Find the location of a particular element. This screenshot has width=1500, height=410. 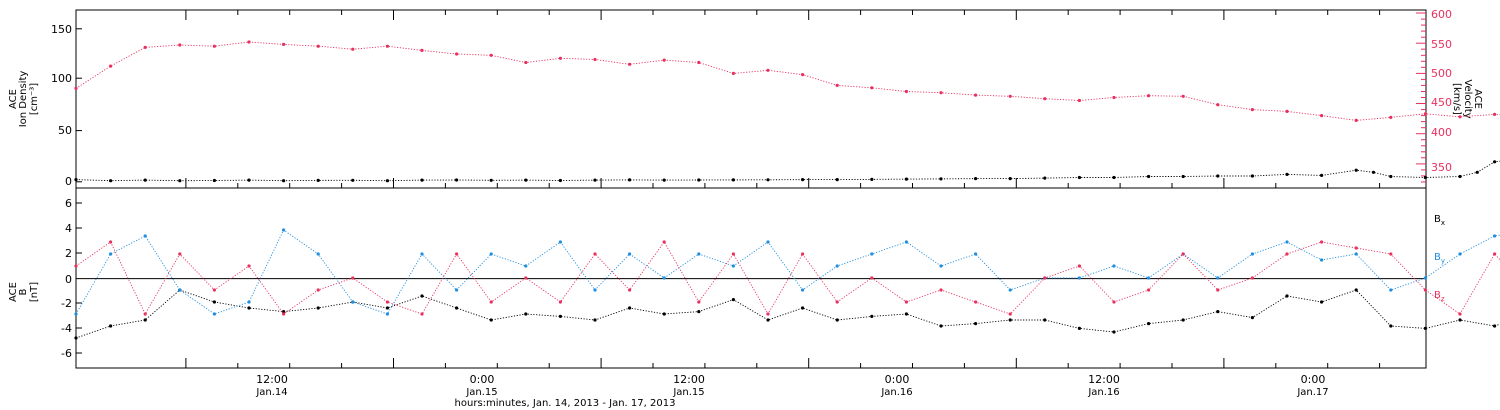

legend-by: By is located at coordinates (1439, 258).